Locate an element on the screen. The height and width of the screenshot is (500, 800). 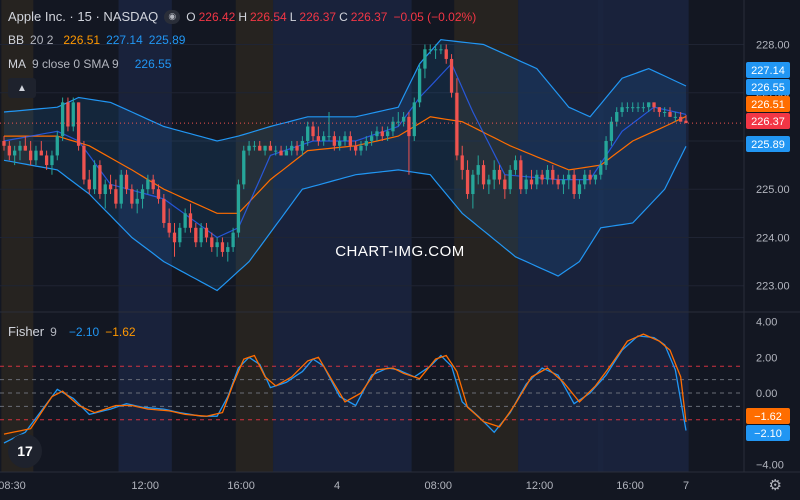
ma-legend: MA 9 close 0 SMA 9 226.55 is located at coordinates (89, 64).